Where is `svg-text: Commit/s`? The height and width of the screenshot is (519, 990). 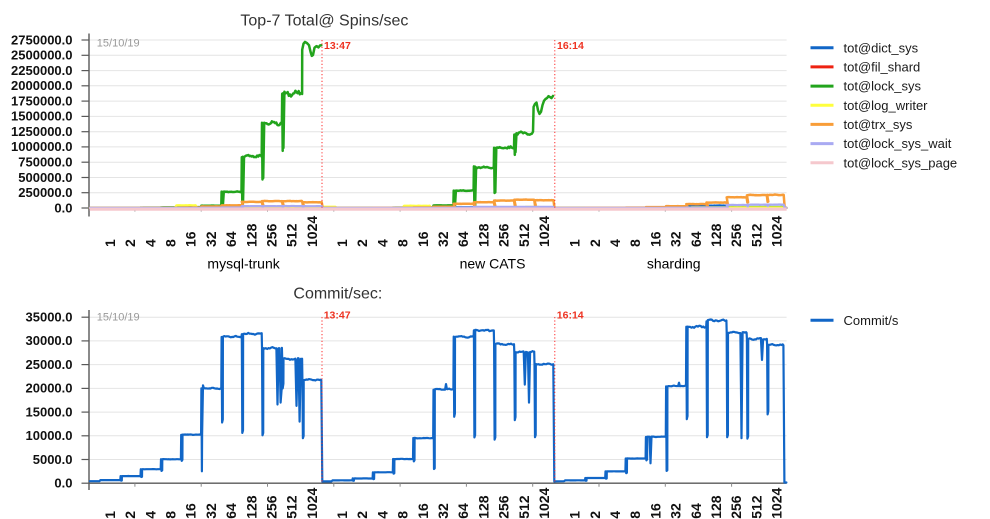
svg-text: Commit/s is located at coordinates (871, 320).